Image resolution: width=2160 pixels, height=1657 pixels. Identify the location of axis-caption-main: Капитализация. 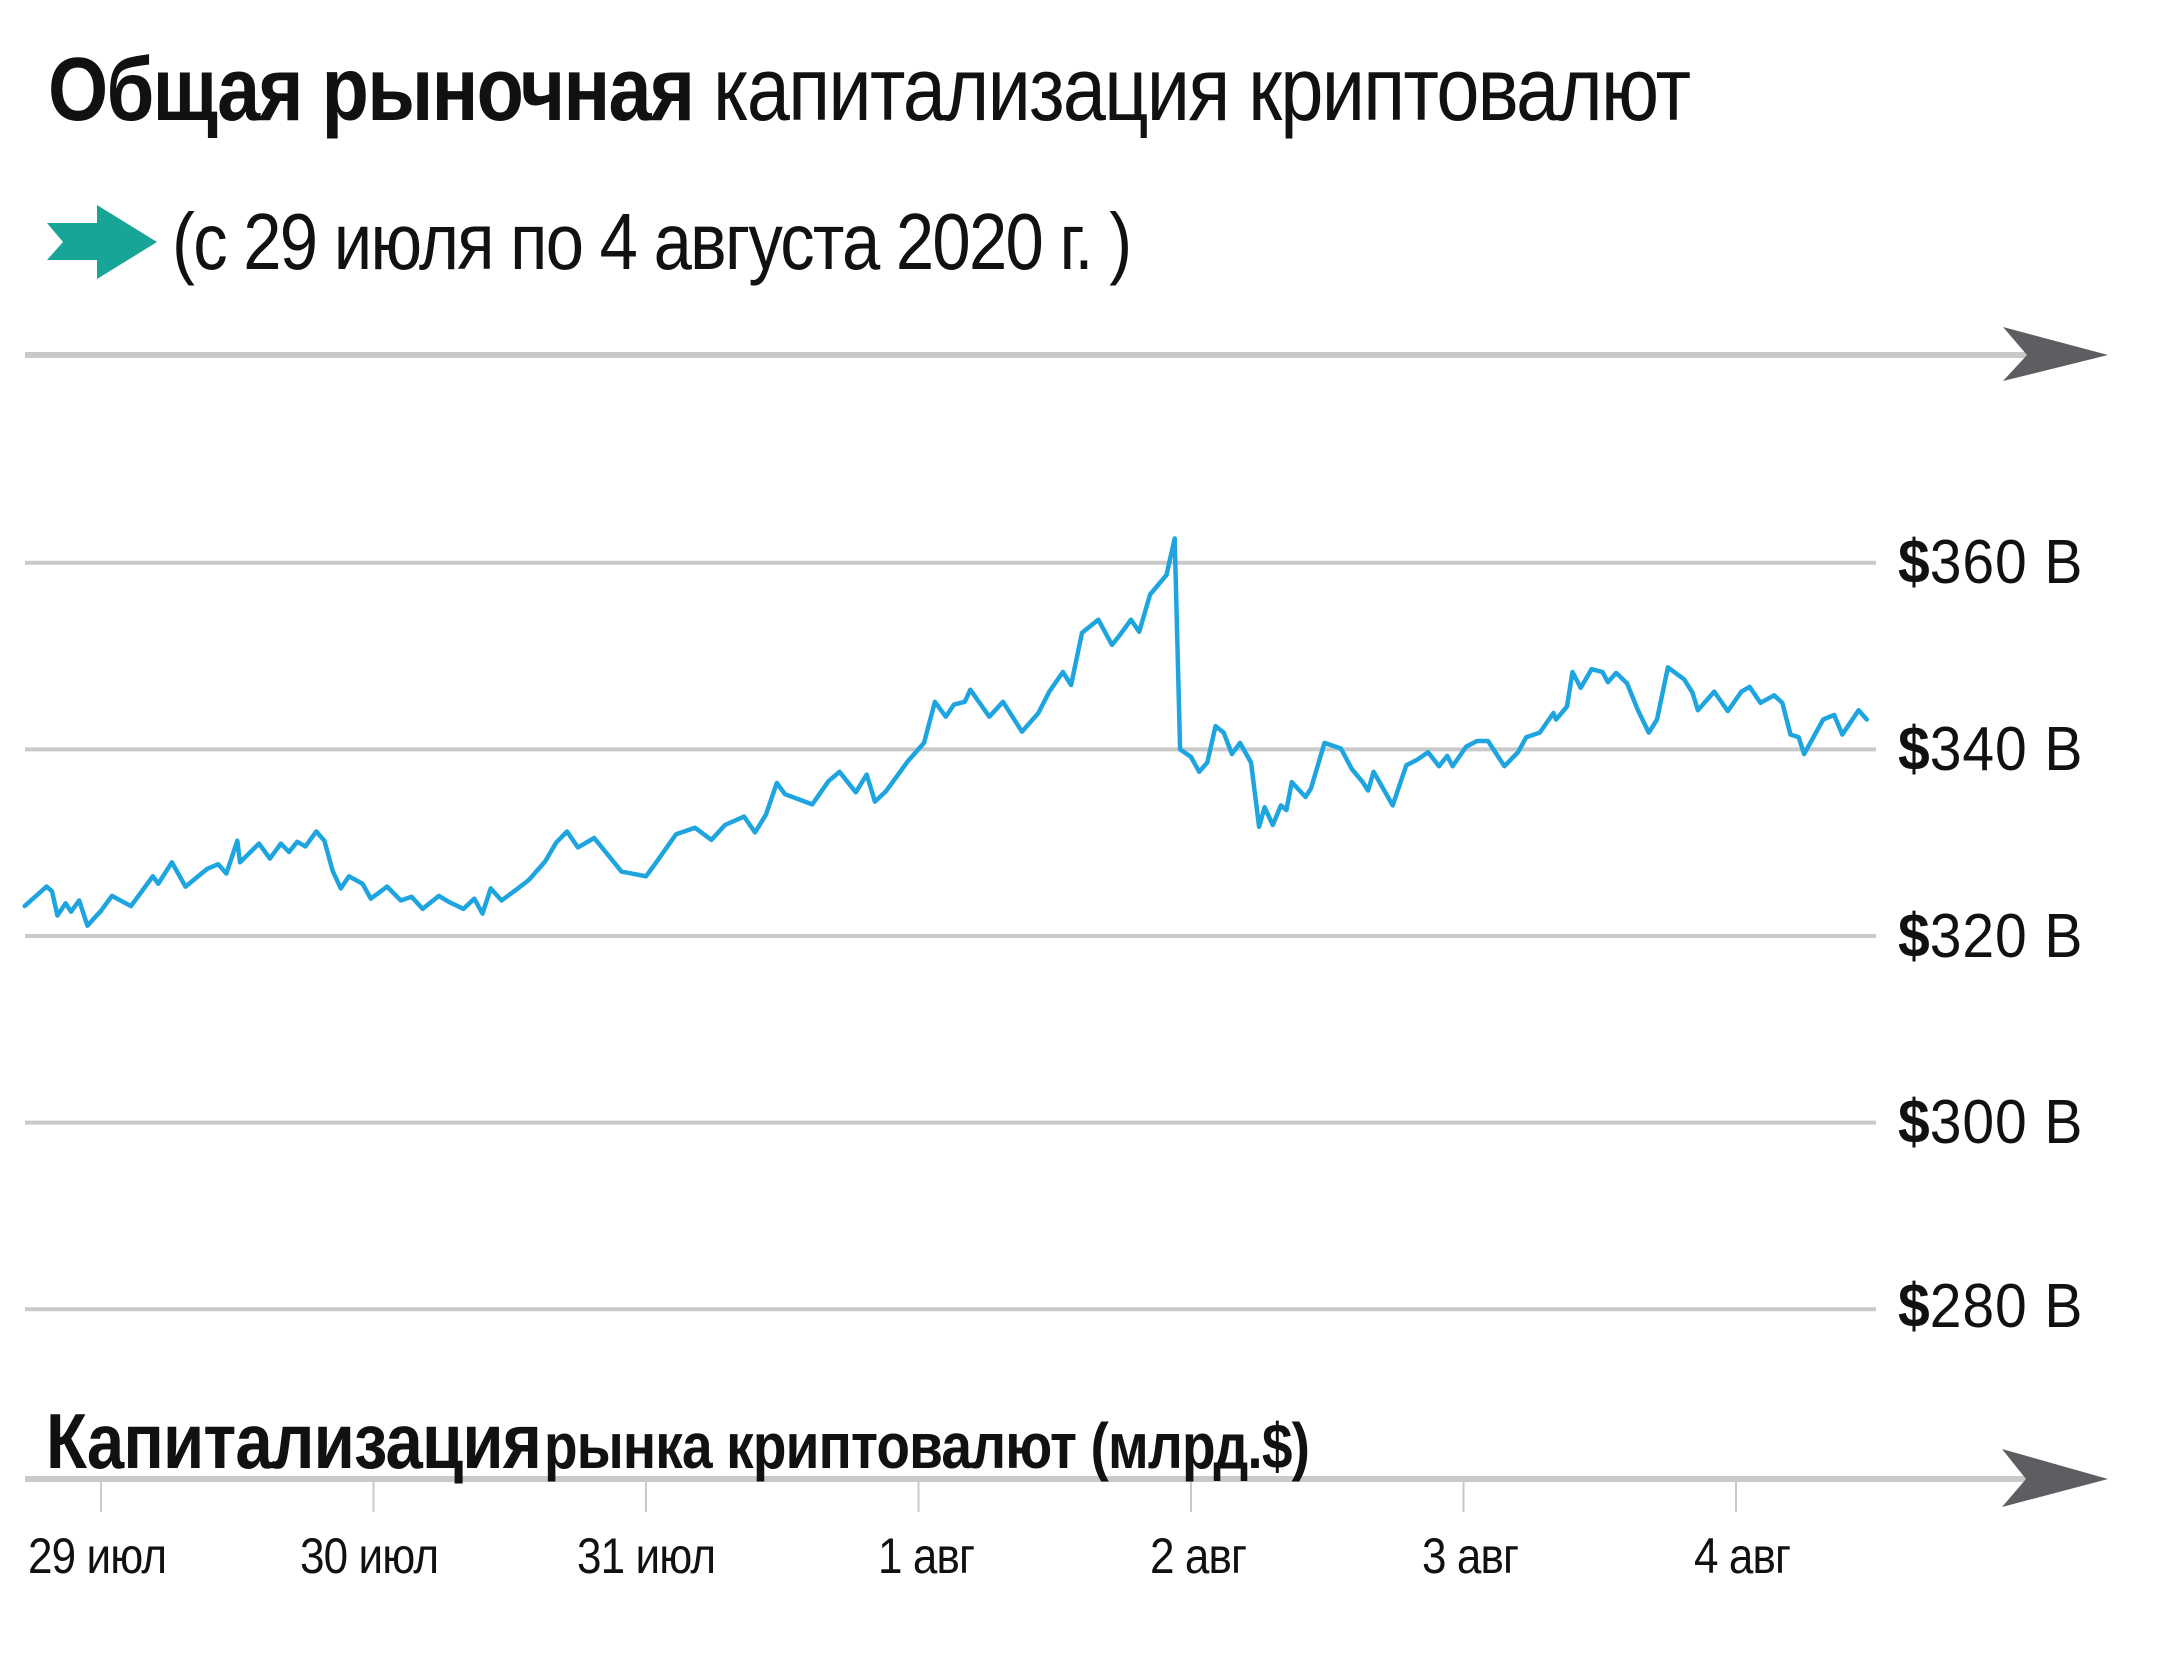
(294, 1441).